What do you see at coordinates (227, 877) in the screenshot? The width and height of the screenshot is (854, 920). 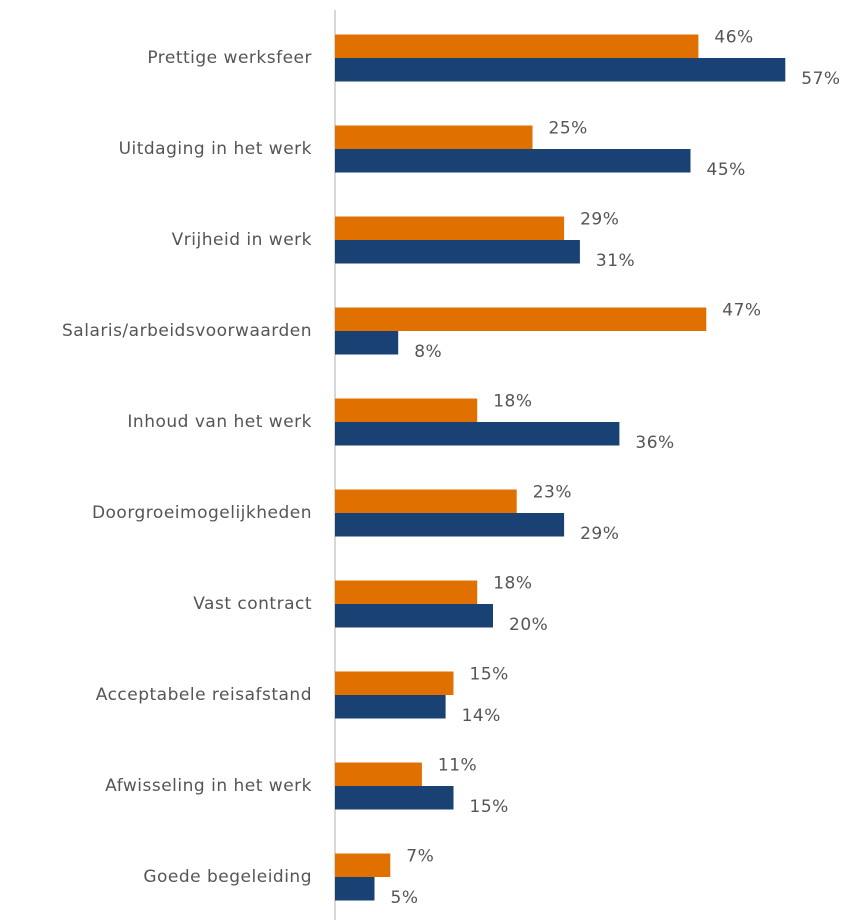 I see `category-label: Goede begeleiding` at bounding box center [227, 877].